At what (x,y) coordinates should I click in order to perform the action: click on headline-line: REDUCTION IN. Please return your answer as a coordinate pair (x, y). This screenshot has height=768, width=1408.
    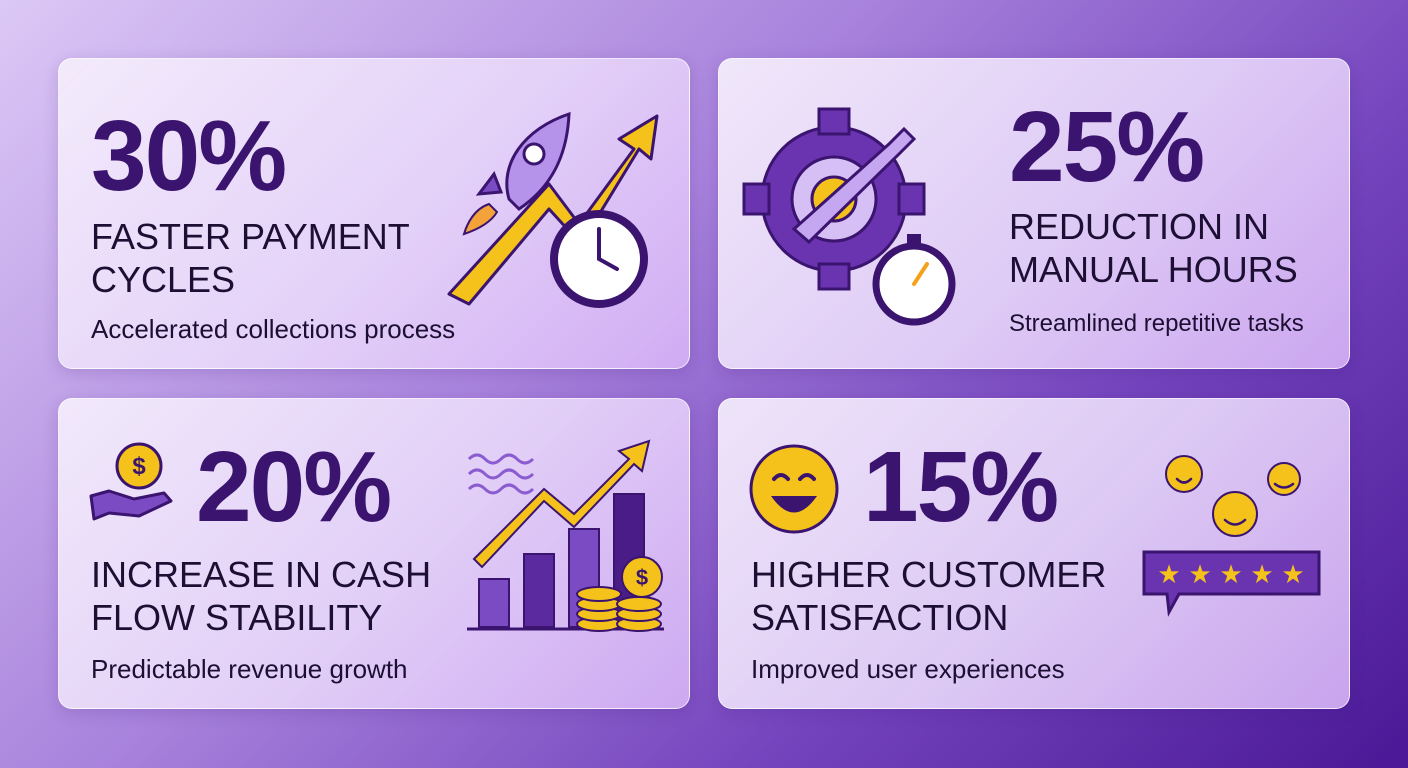
    Looking at the image, I should click on (1139, 226).